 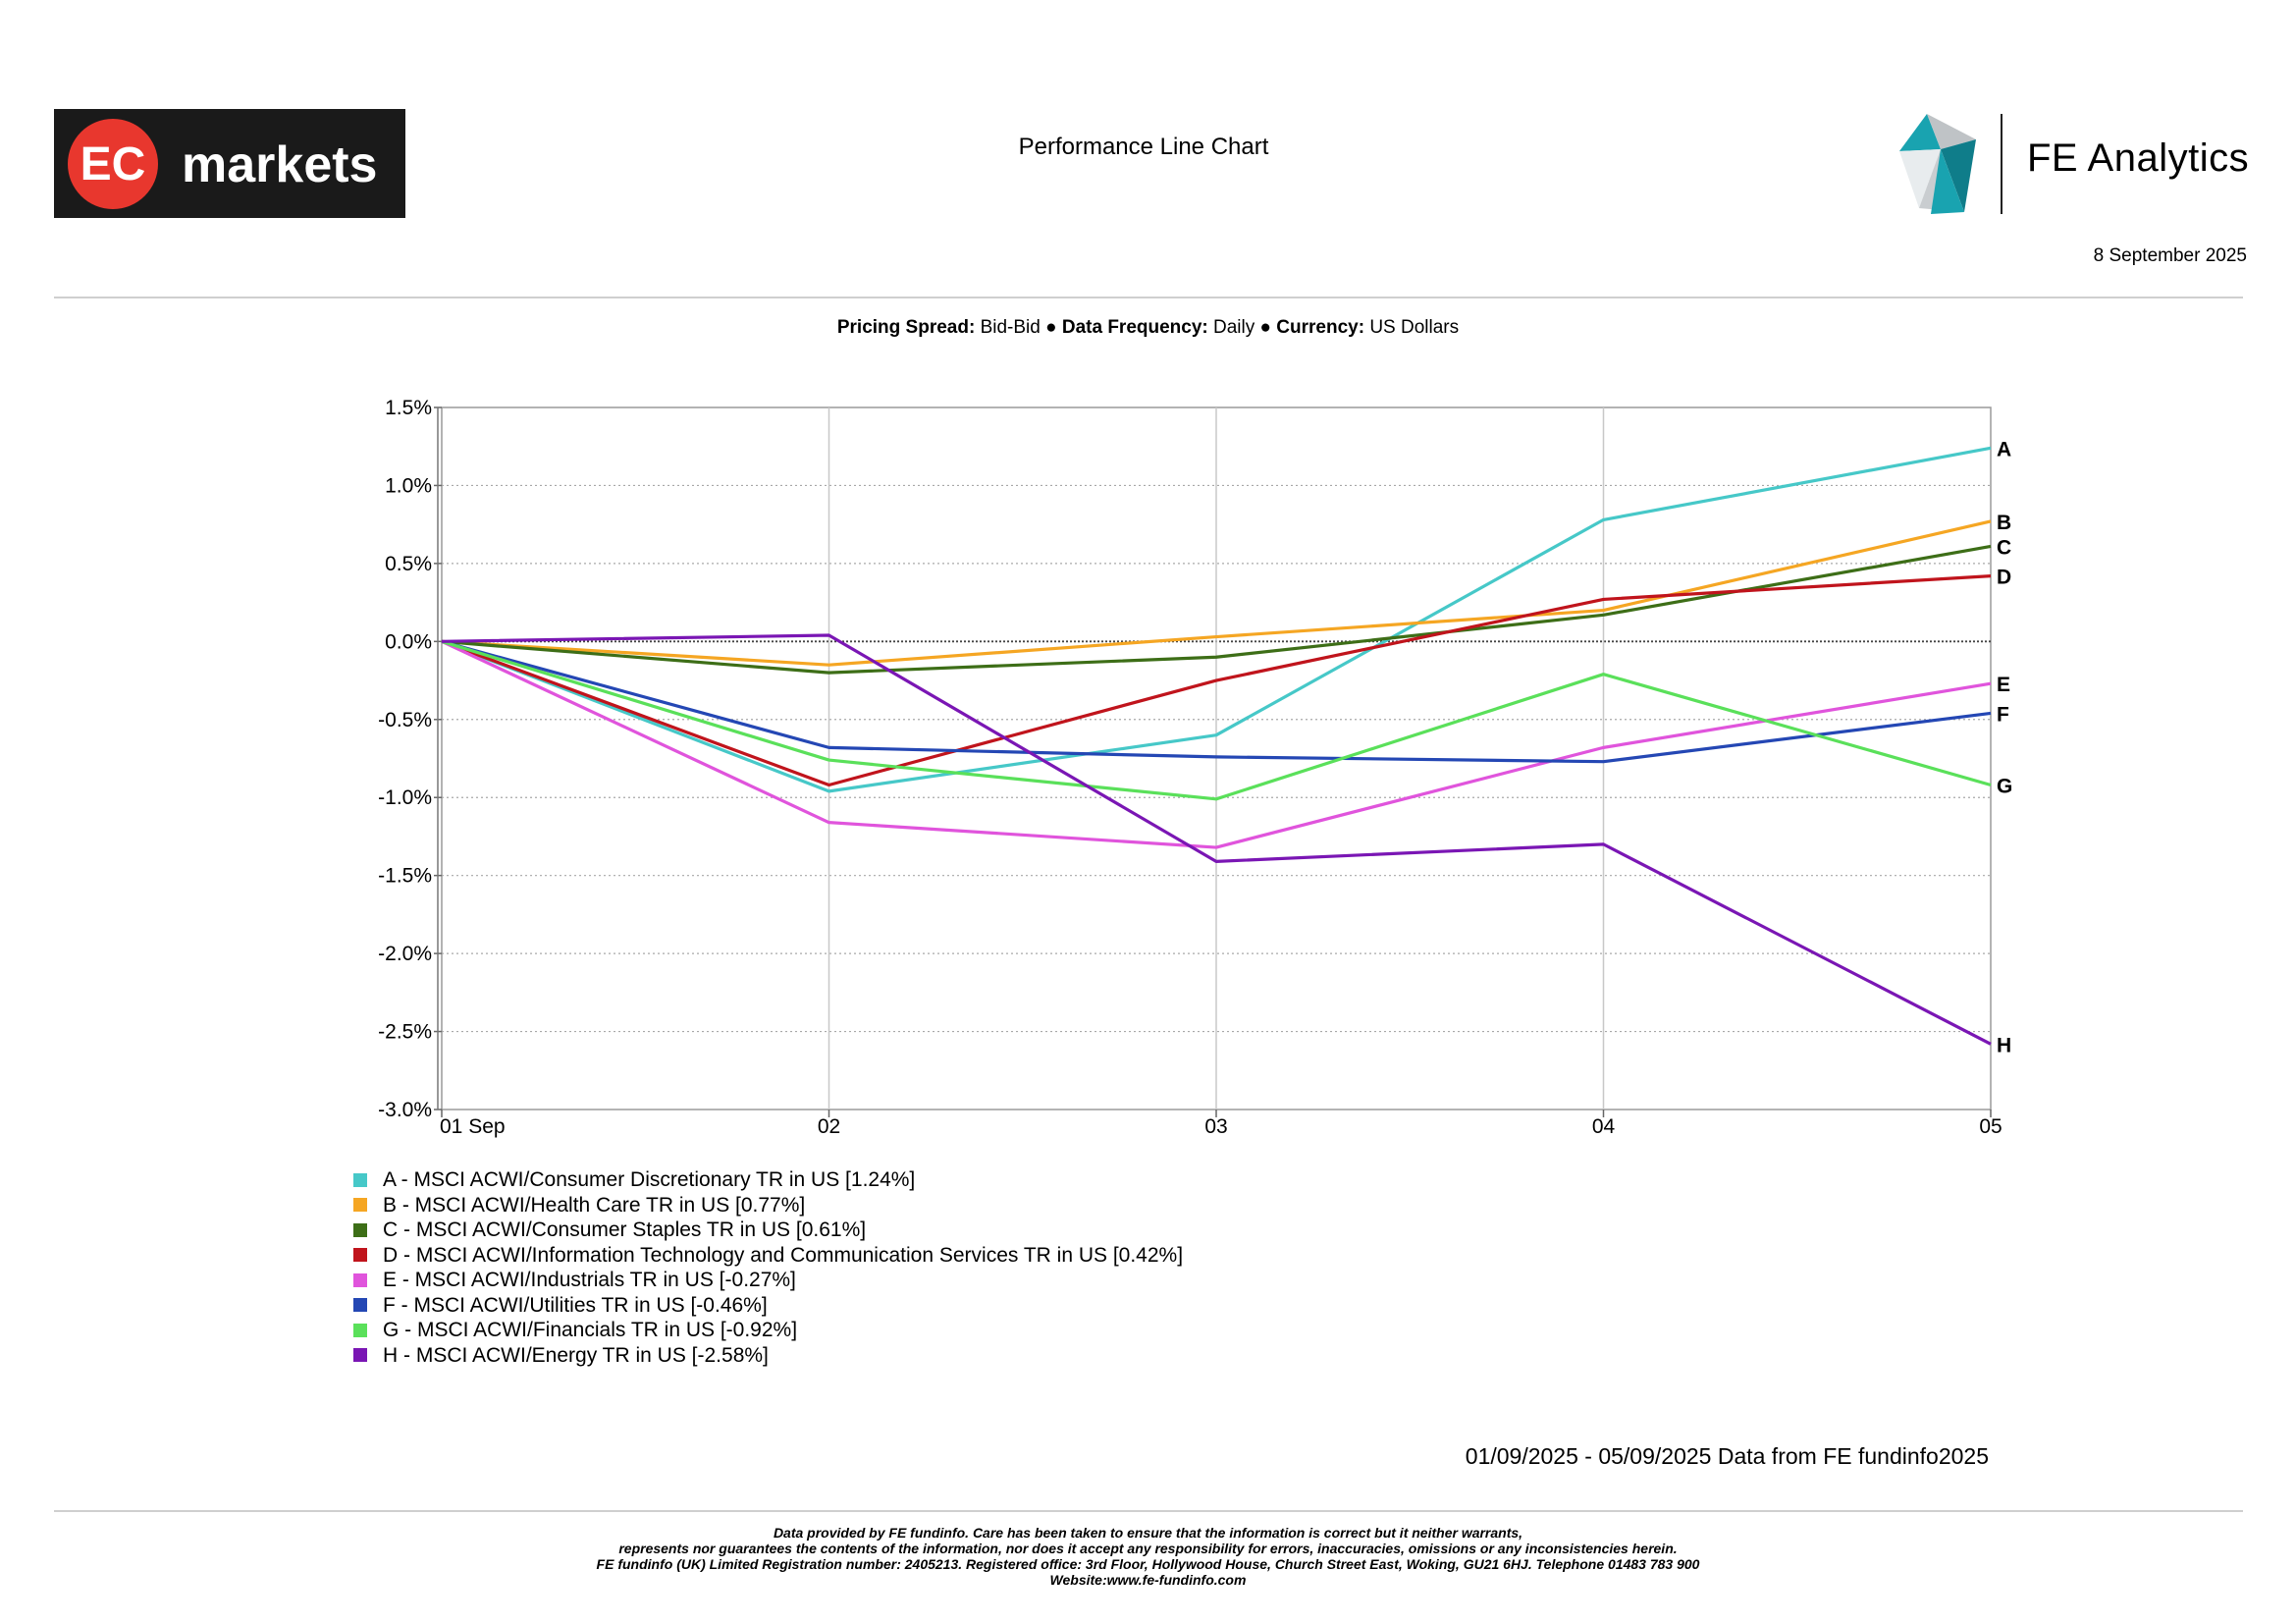 What do you see at coordinates (1215, 1126) in the screenshot?
I see `x-tick-label: 03` at bounding box center [1215, 1126].